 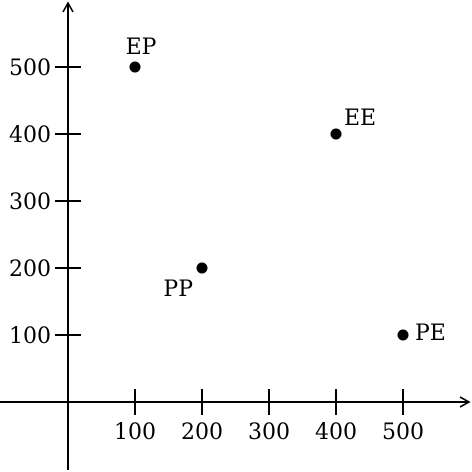 What do you see at coordinates (30, 135) in the screenshot?
I see `y-tick-label: 400` at bounding box center [30, 135].